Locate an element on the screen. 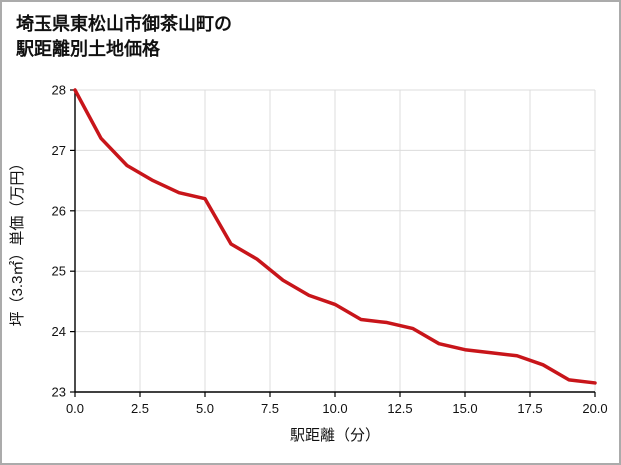 The width and height of the screenshot is (621, 465). chart-title-line2: 駅距離別土地価格 is located at coordinates (88, 48).